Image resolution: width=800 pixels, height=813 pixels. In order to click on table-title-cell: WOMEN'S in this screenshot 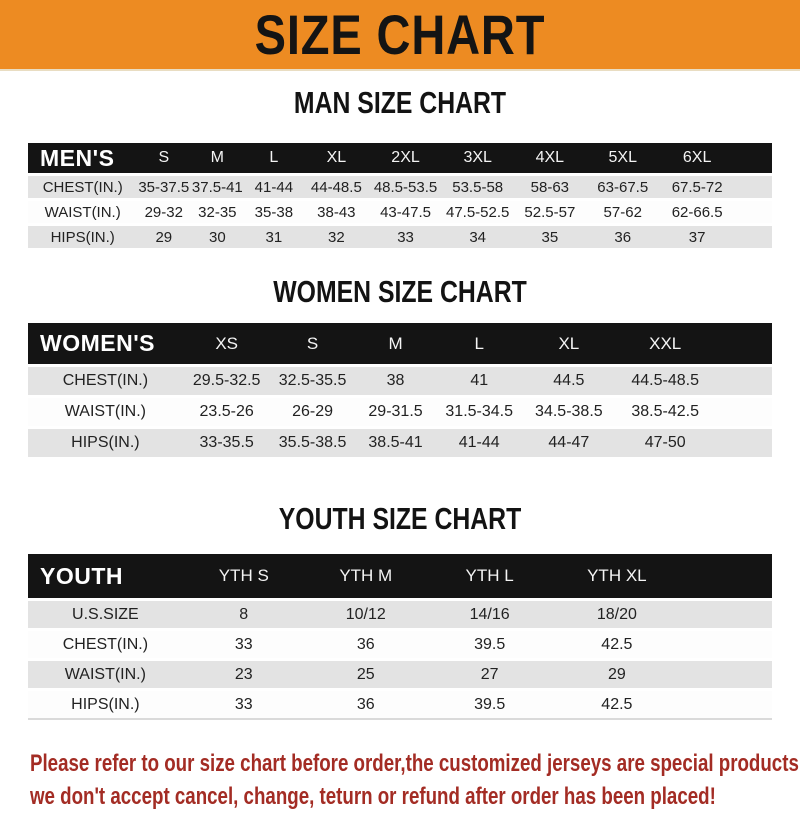, I will do `click(105, 343)`.